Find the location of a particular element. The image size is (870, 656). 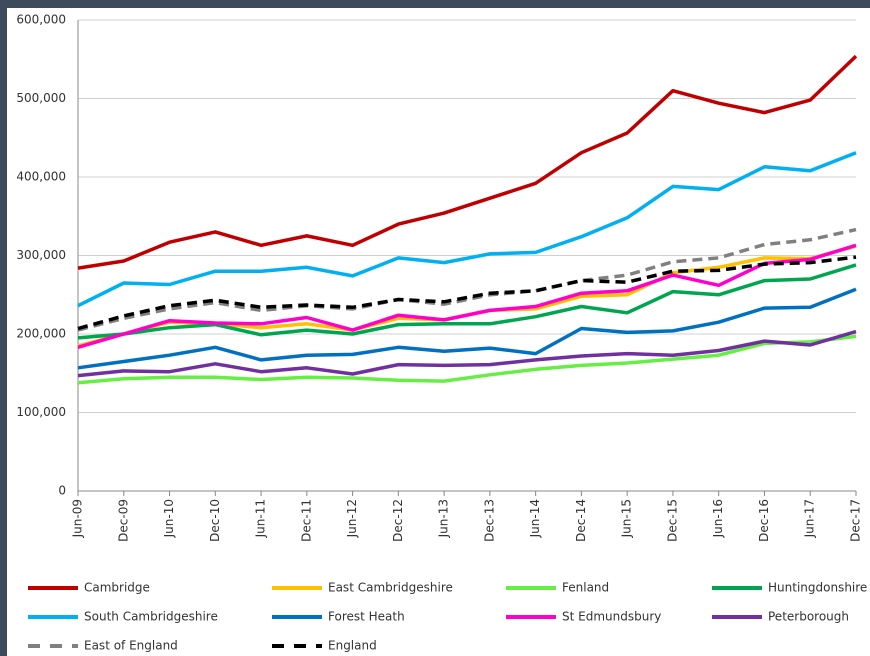

legend-label: Huntingdonshire is located at coordinates (817, 588).